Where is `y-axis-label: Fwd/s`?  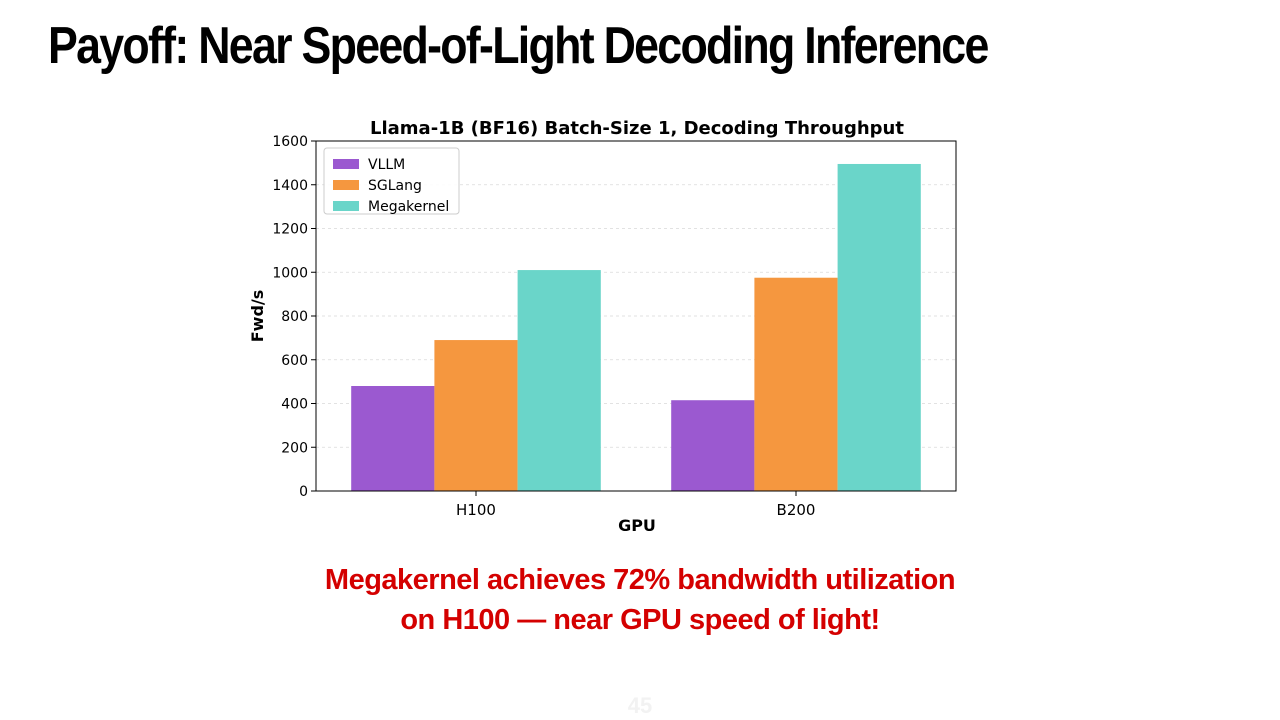
y-axis-label: Fwd/s is located at coordinates (257, 316).